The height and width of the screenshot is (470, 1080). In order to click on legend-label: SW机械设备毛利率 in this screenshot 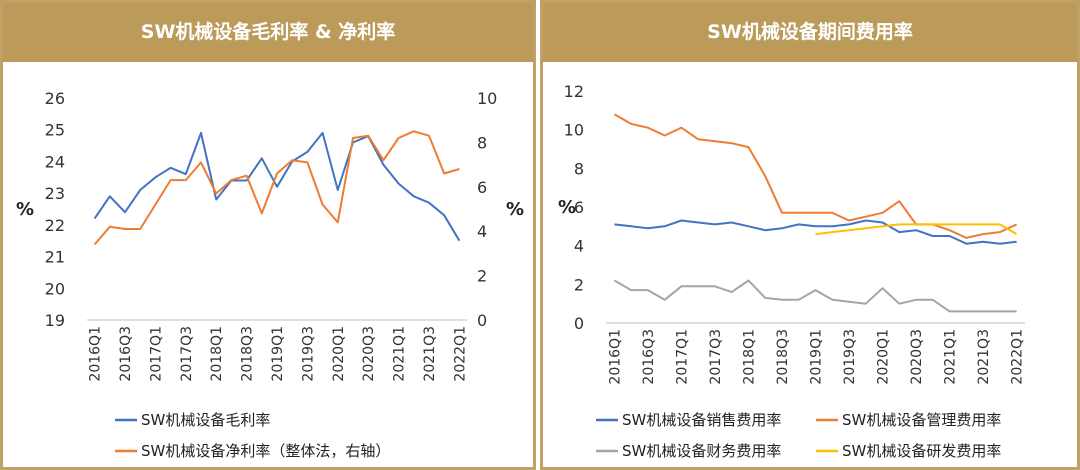, I will do `click(205, 420)`.